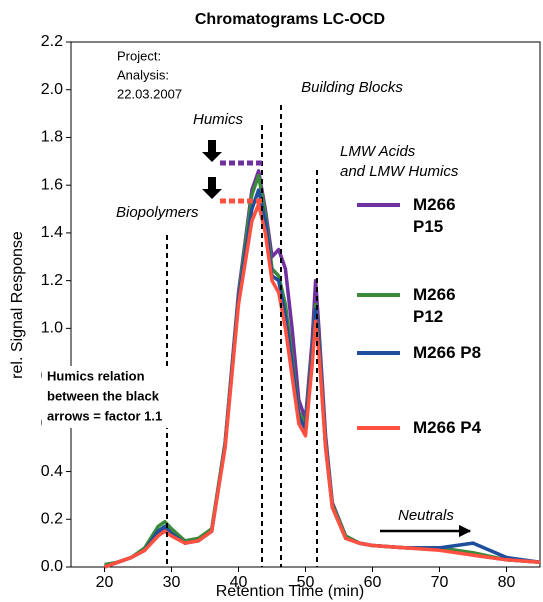 The height and width of the screenshot is (602, 543). I want to click on annotation: Biopolymers, so click(157, 212).